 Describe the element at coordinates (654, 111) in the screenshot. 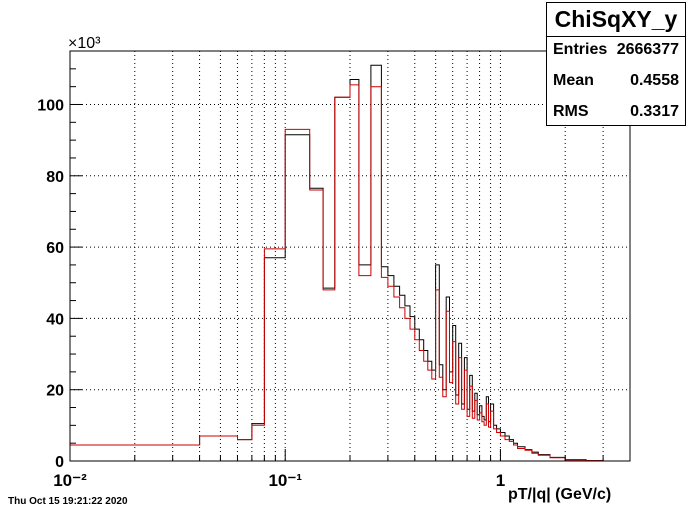

I see `rms-value: 0.3317` at that location.